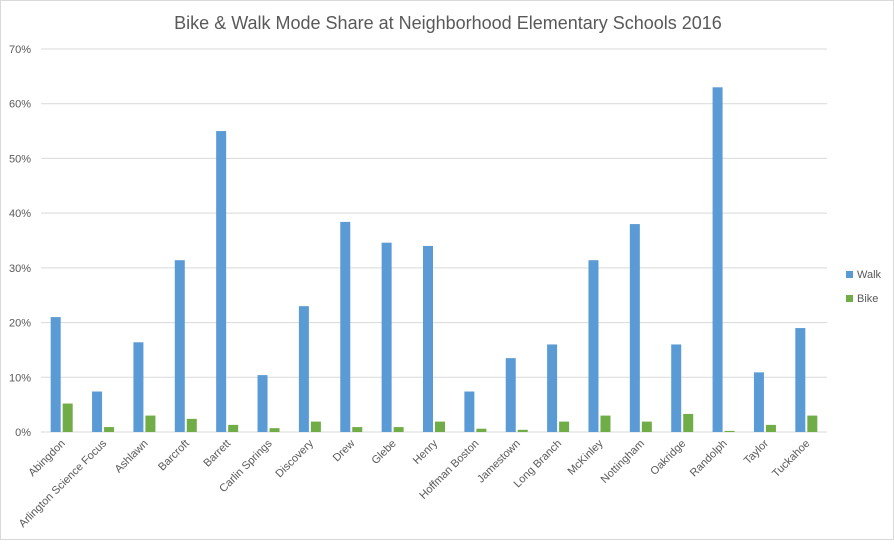  What do you see at coordinates (294, 458) in the screenshot?
I see `x-tick-label: Discovery` at bounding box center [294, 458].